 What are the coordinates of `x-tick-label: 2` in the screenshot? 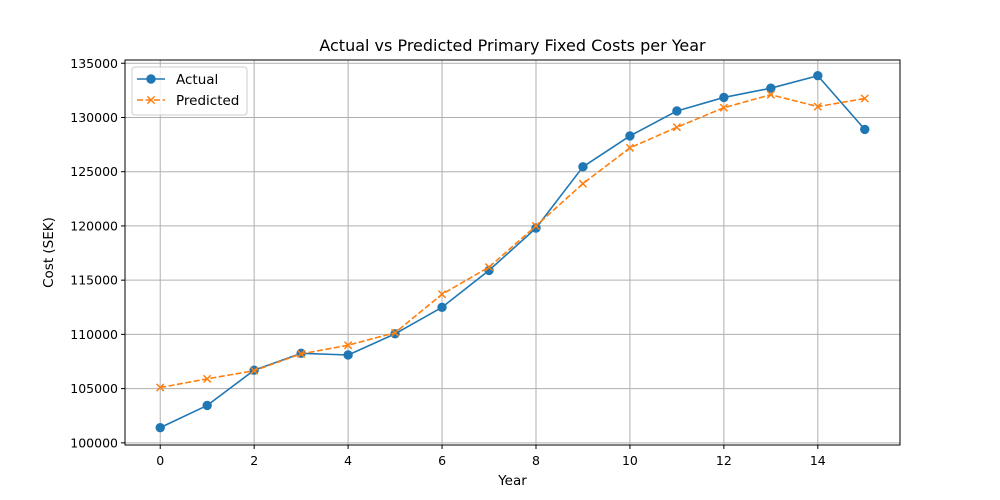 It's located at (254, 460).